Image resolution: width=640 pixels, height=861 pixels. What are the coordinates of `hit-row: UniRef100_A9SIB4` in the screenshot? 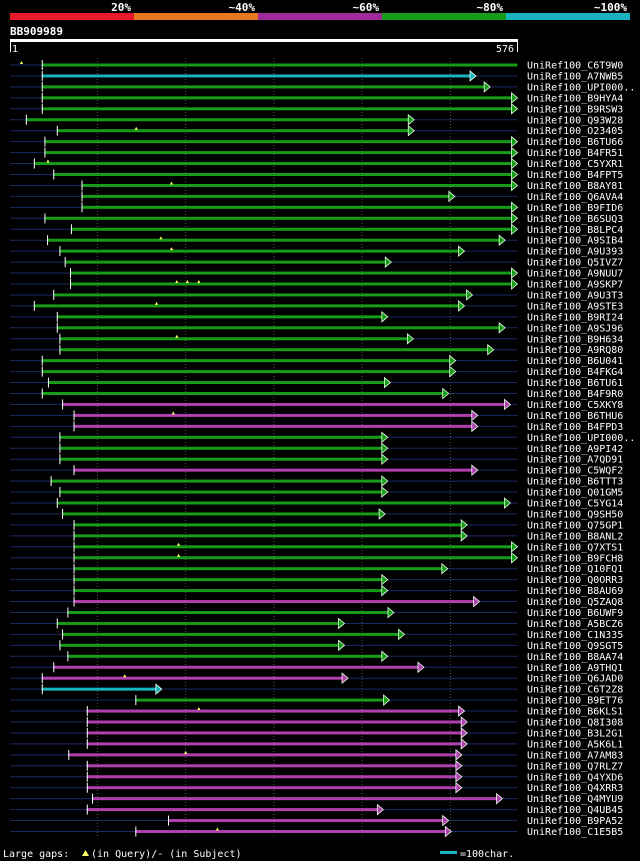 It's located at (316, 240).